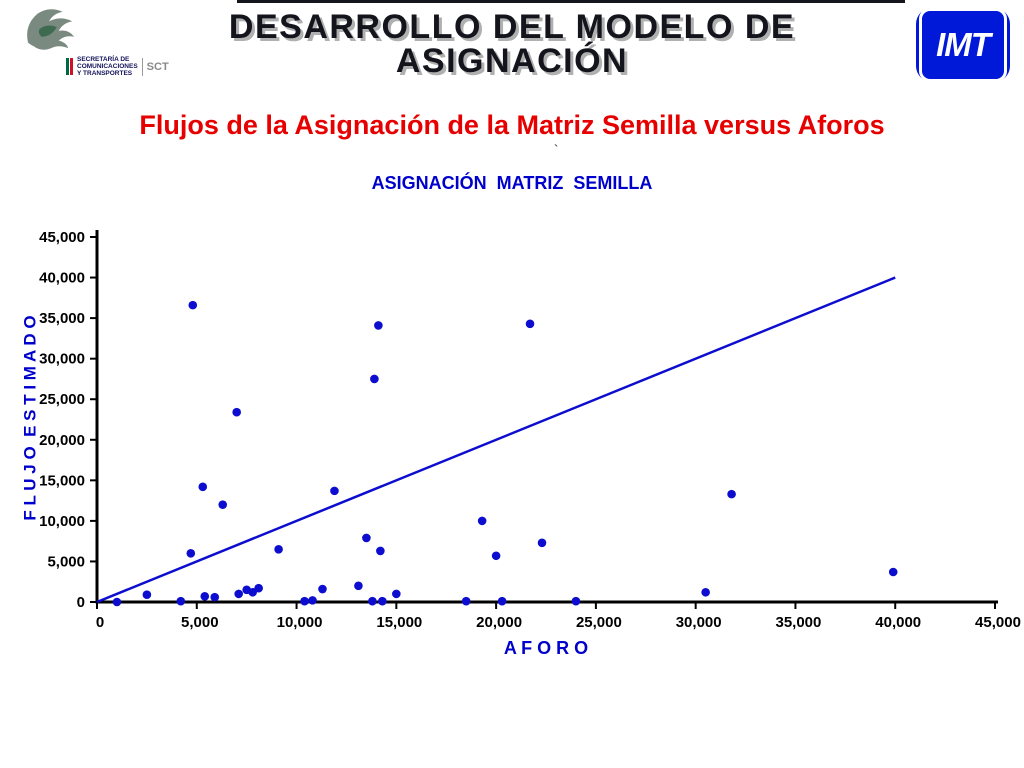 The image size is (1024, 768). What do you see at coordinates (798, 622) in the screenshot?
I see `x-tick-label: 35,000` at bounding box center [798, 622].